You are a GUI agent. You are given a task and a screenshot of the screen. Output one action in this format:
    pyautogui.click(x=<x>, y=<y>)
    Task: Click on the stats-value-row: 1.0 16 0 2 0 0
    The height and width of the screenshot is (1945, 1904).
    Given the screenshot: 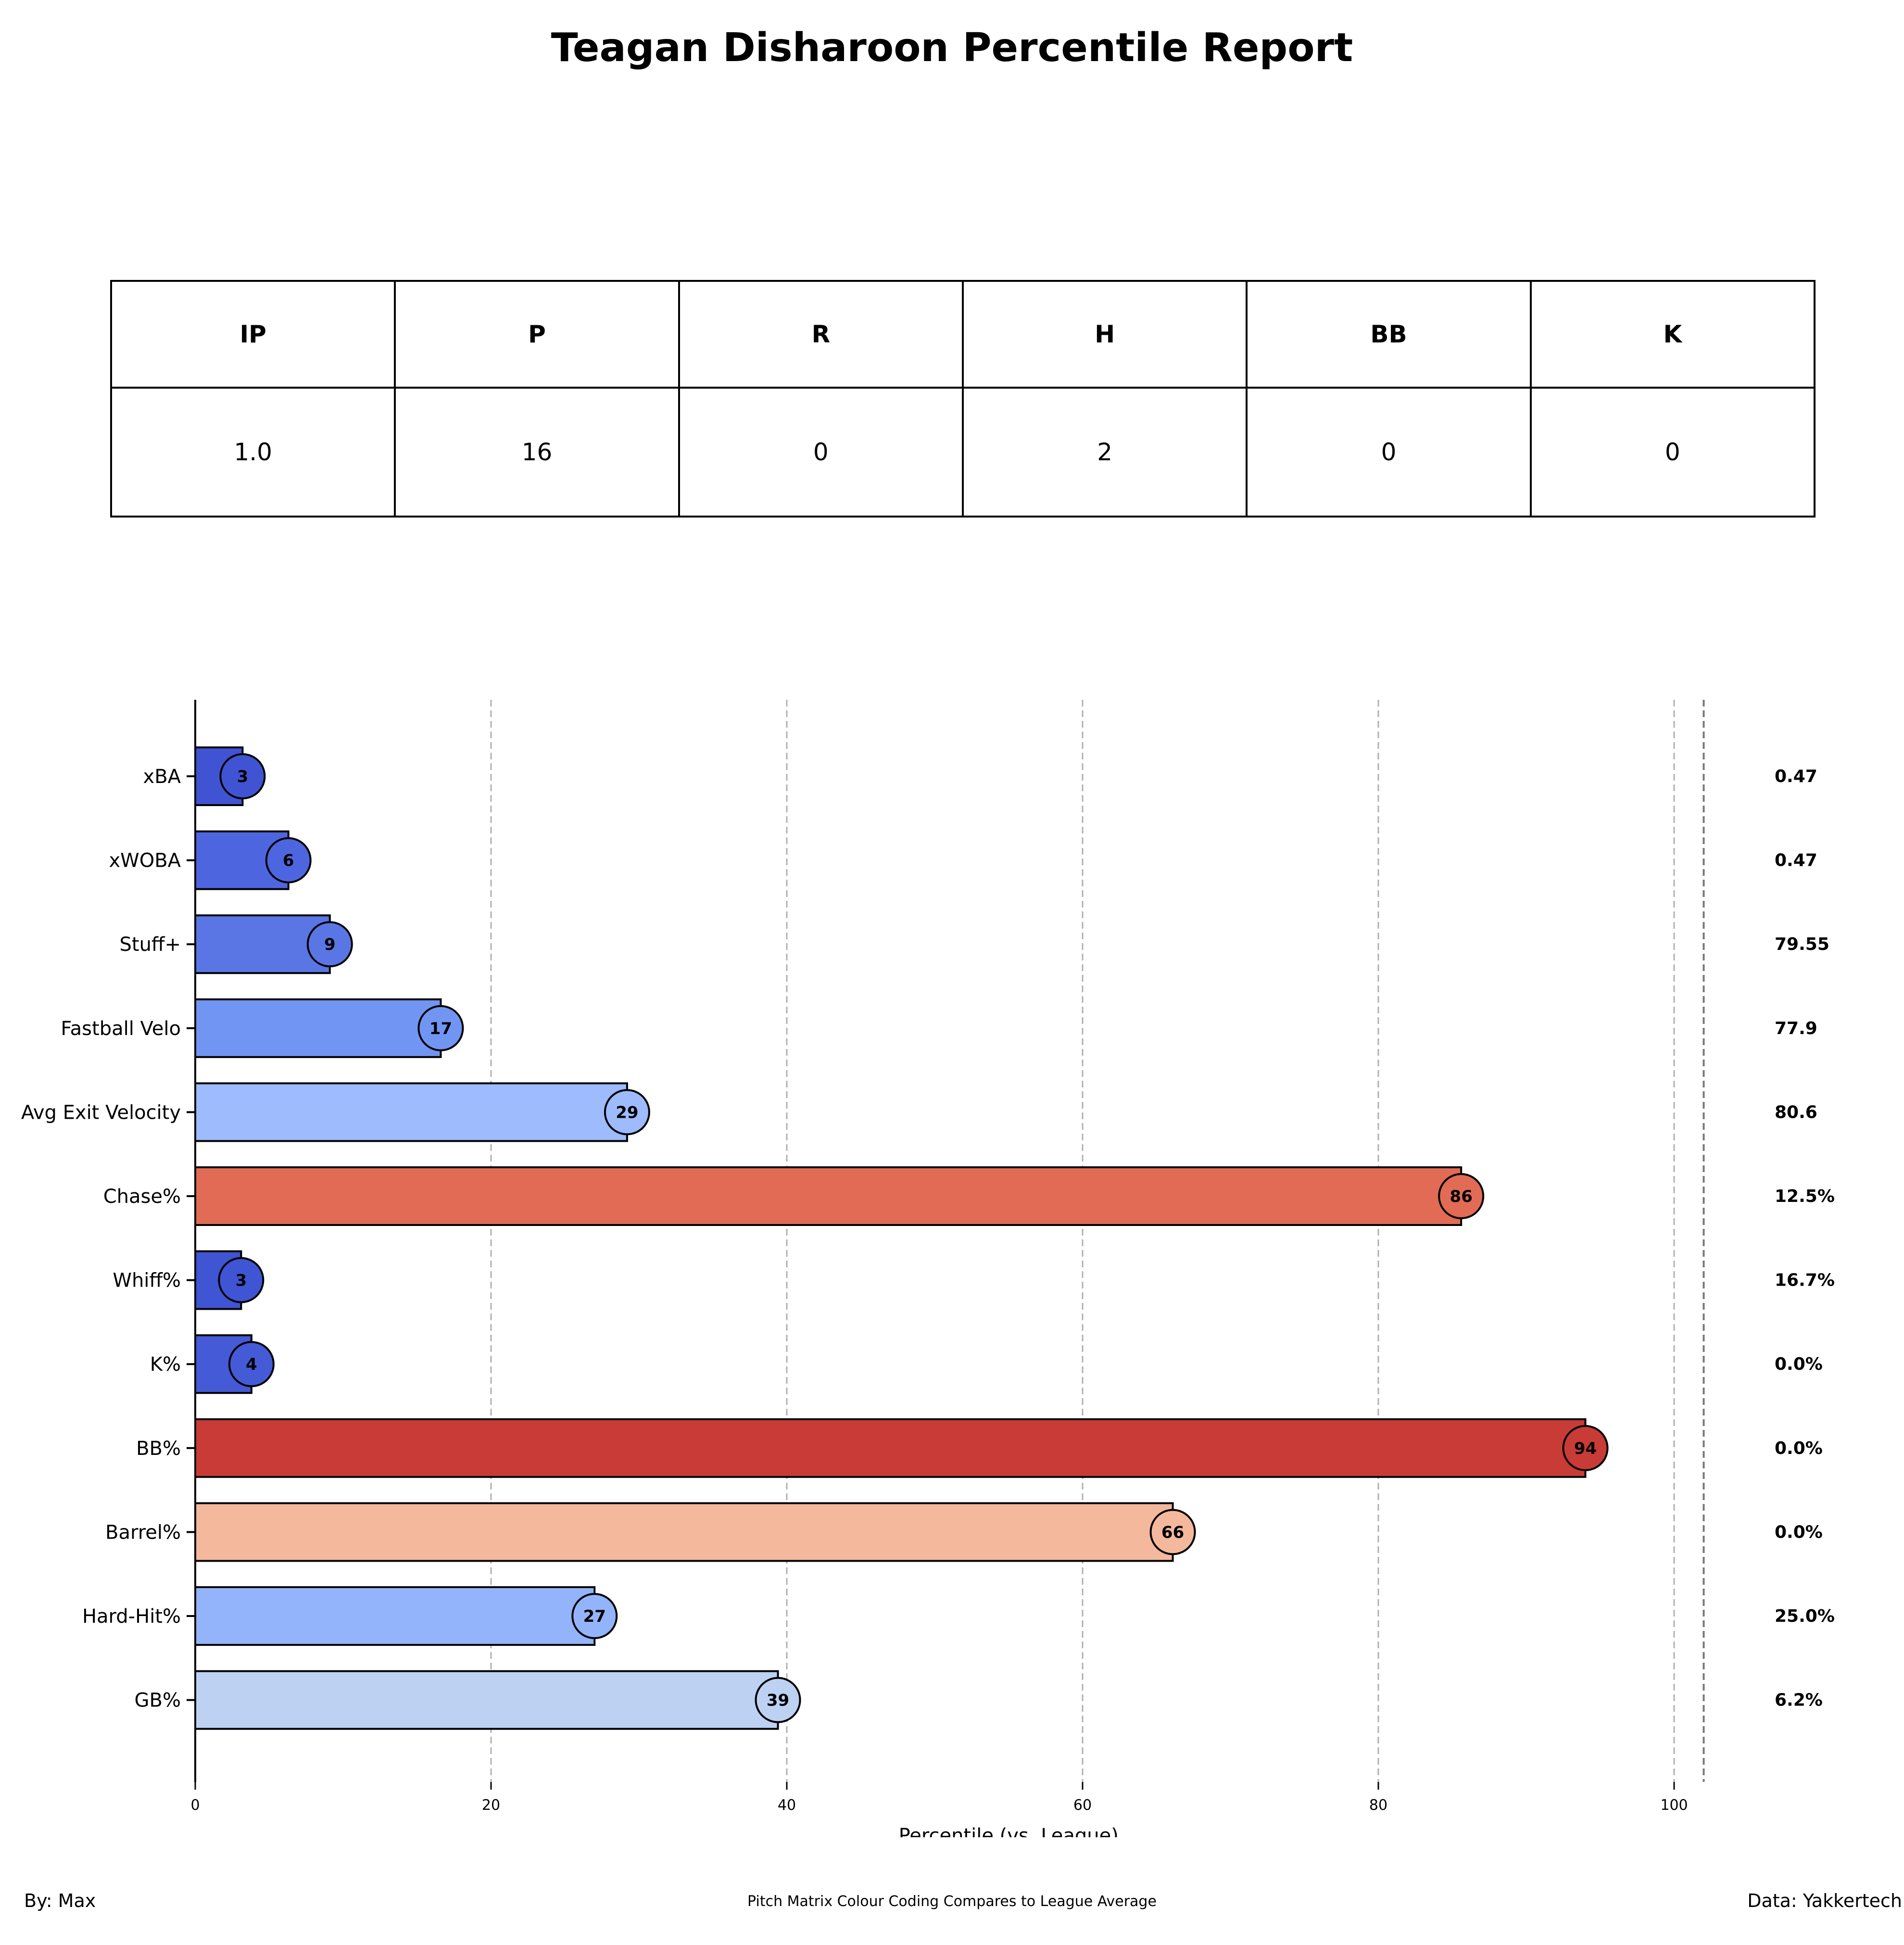 What is the action you would take?
    pyautogui.click(x=963, y=453)
    